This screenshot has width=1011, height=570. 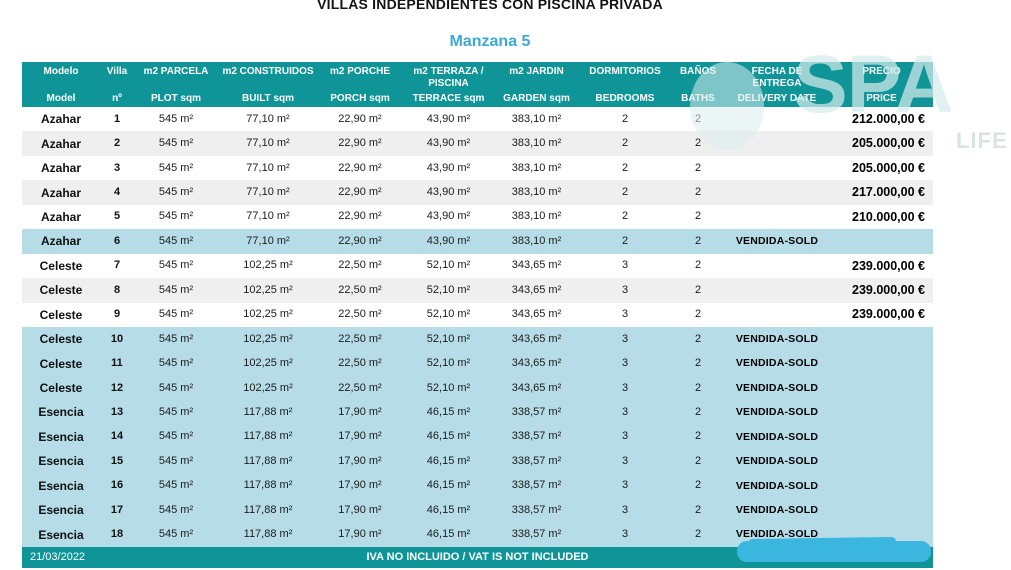 I want to click on cell-villa: 10, so click(x=117, y=338).